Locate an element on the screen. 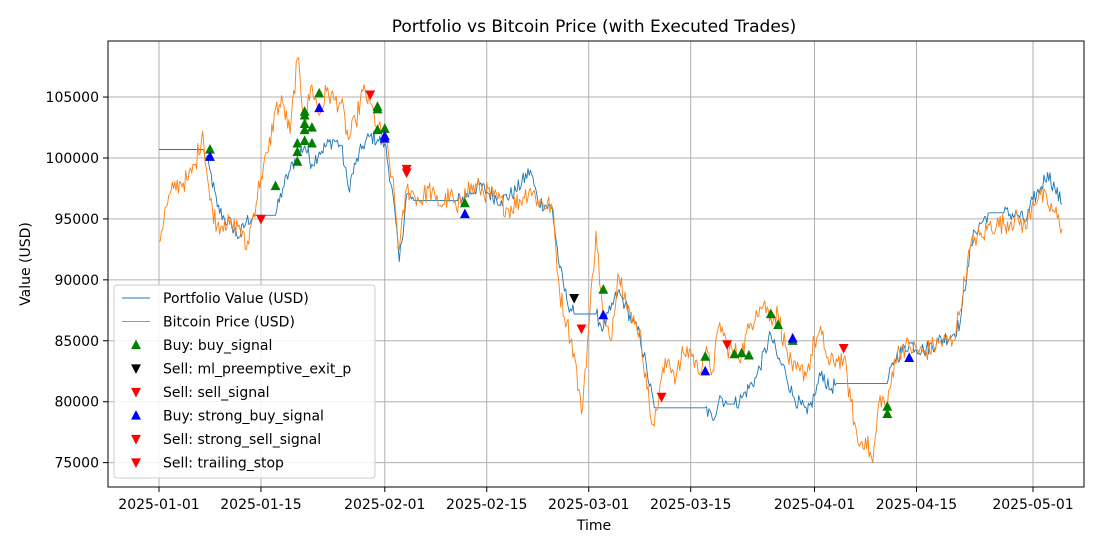 Image resolution: width=1100 pixels, height=550 pixels. x-tick-label: 2025-02-01 is located at coordinates (384, 505).